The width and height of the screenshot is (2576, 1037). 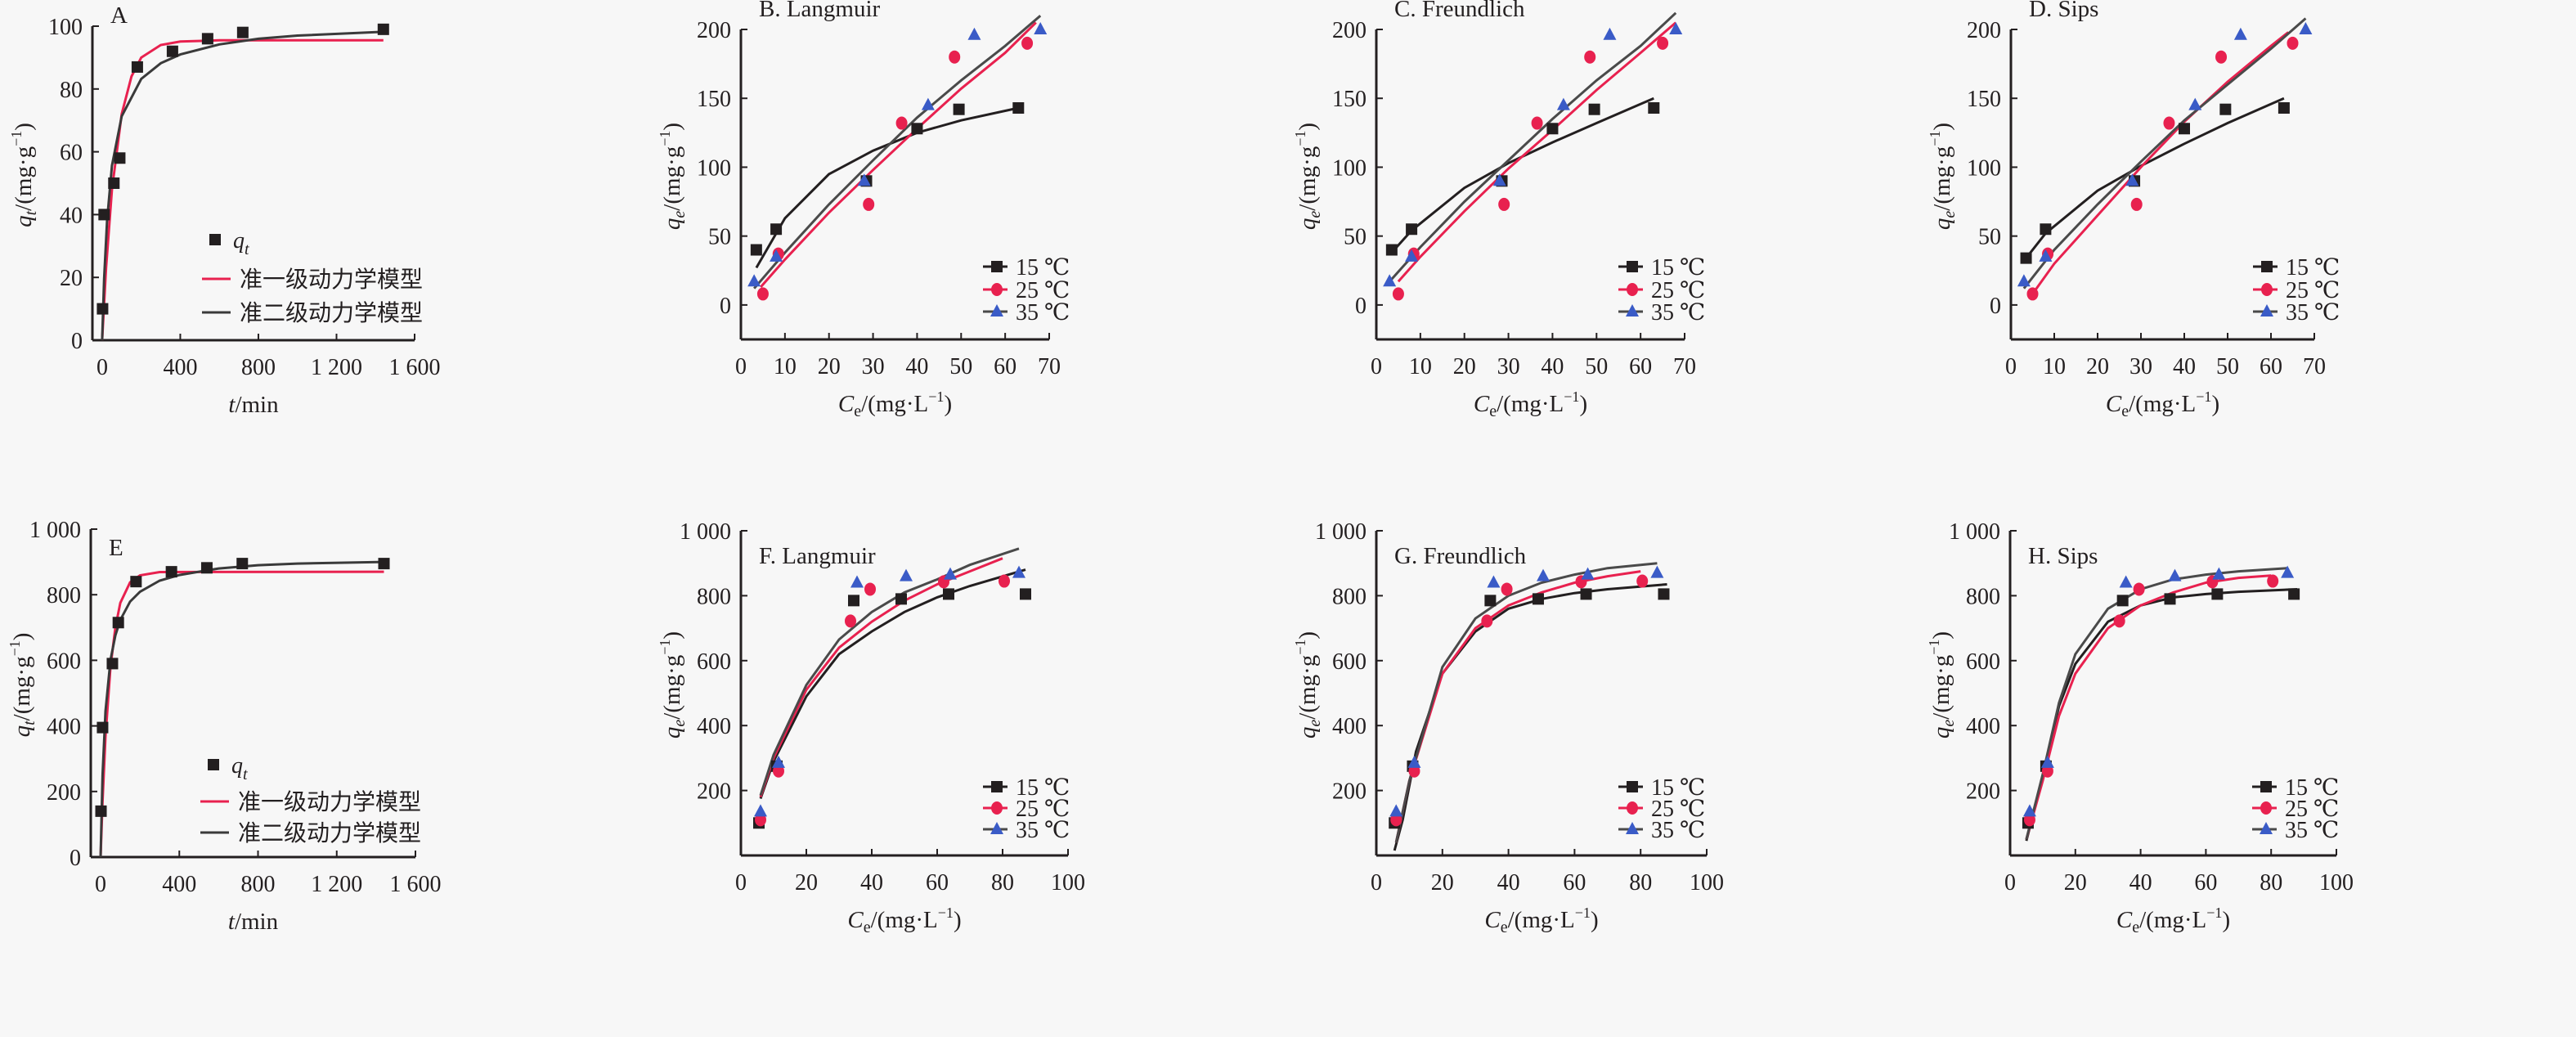 I want to click on x-label-sup: −1, so click(x=1583, y=913).